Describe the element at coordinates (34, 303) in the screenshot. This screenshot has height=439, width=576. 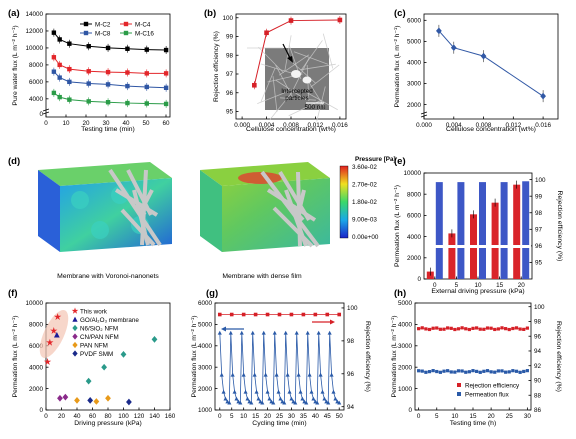
I see `y-tick-label: 10000` at that location.